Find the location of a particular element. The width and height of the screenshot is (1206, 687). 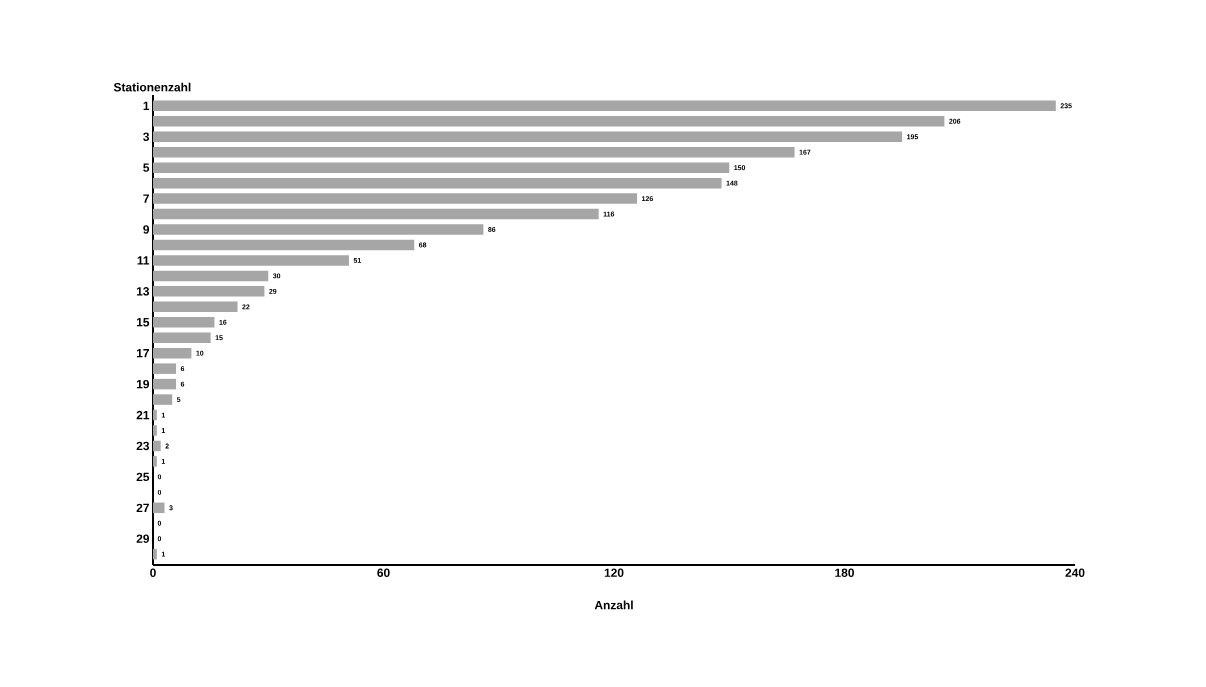

y-tick-label: 15 is located at coordinates (143, 322).